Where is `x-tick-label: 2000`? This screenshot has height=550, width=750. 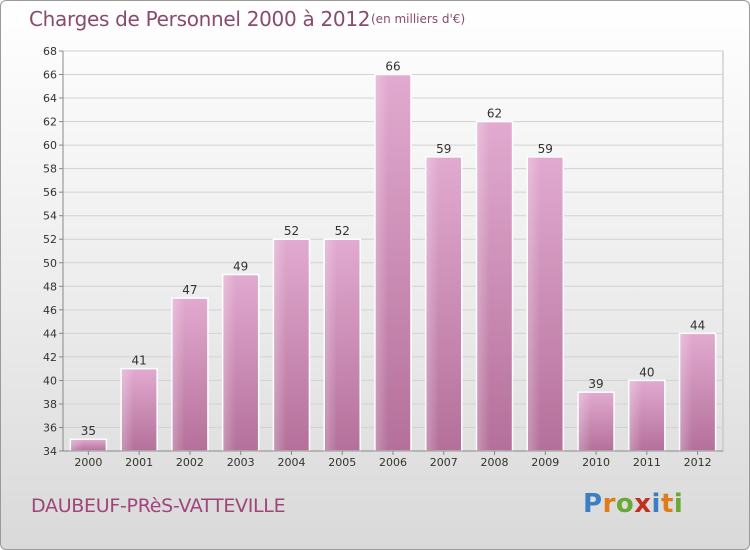
x-tick-label: 2000 is located at coordinates (88, 462).